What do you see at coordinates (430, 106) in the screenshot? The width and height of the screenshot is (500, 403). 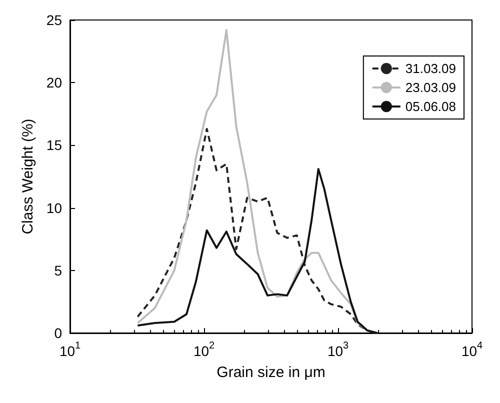 I see `legend-label: 05.06.08` at bounding box center [430, 106].